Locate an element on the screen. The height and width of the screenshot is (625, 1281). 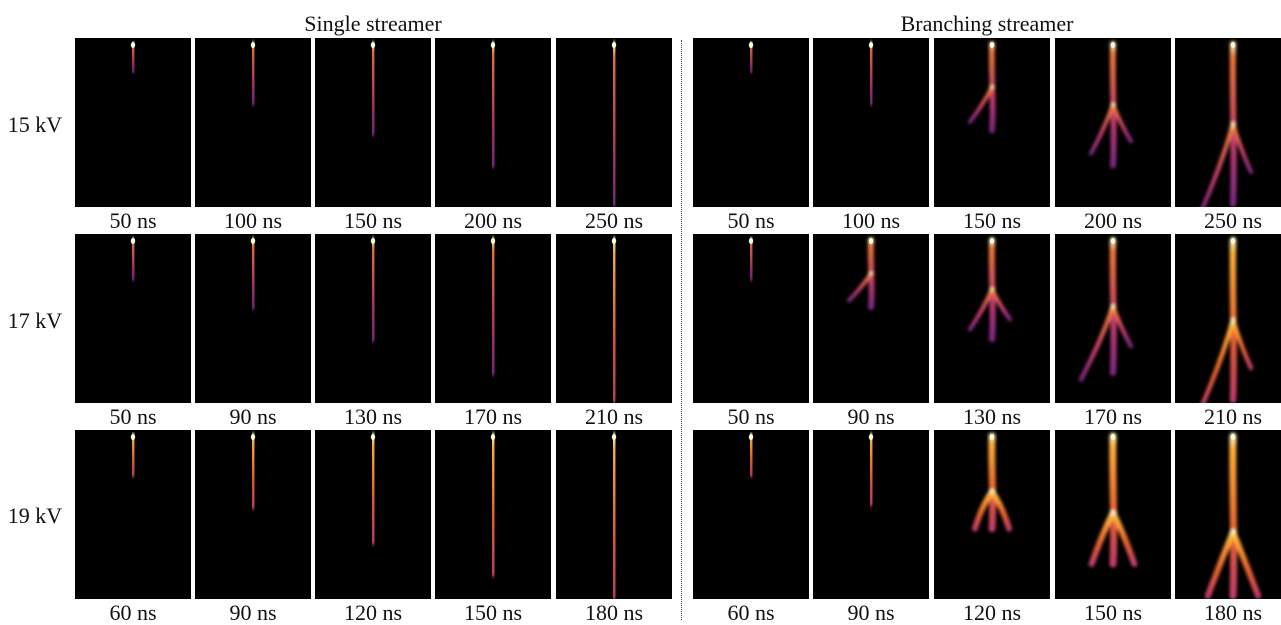
row-label-17kv: 17 kV is located at coordinates (35, 320).